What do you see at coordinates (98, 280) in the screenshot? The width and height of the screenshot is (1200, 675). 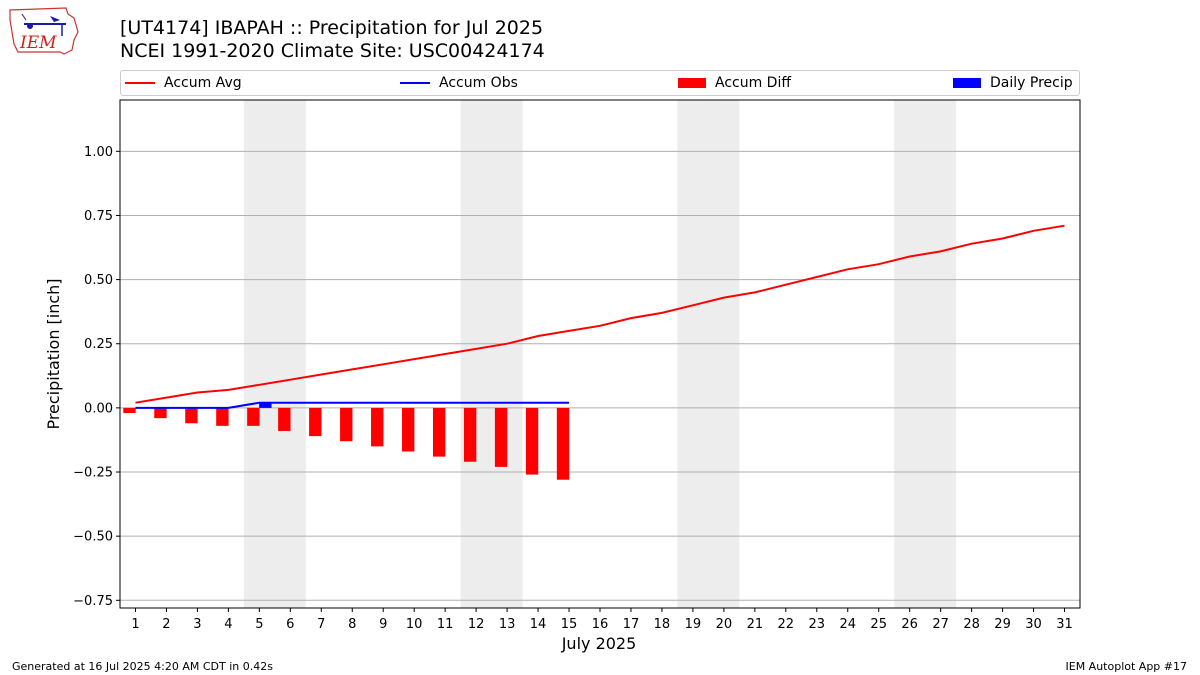 I see `y-tick-label: 0.50` at bounding box center [98, 280].